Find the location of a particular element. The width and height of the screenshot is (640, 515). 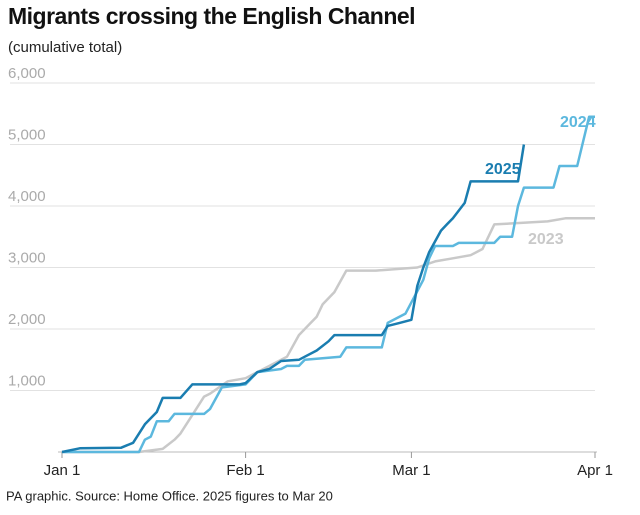

x-tick-label: Feb 1 is located at coordinates (245, 470).